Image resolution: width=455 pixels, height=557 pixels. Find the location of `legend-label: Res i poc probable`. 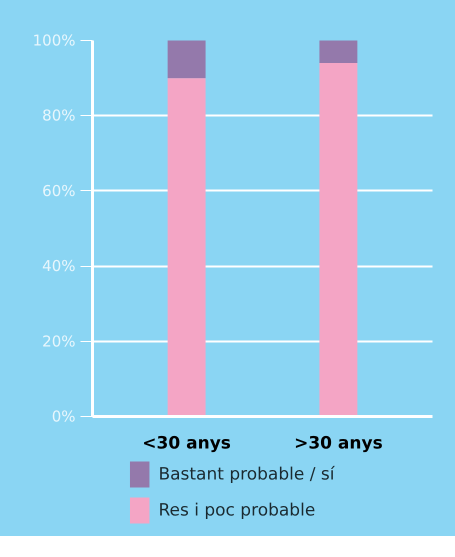

legend-label: Res i poc probable is located at coordinates (237, 510).